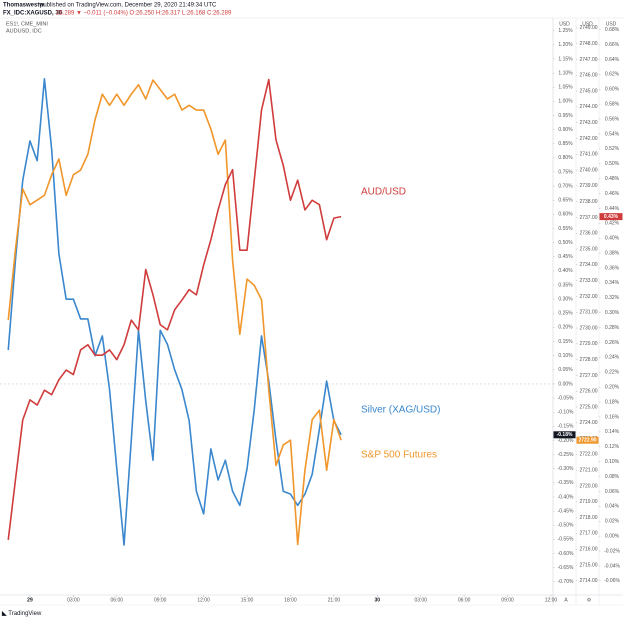  I want to click on price-tag, so click(587, 440).